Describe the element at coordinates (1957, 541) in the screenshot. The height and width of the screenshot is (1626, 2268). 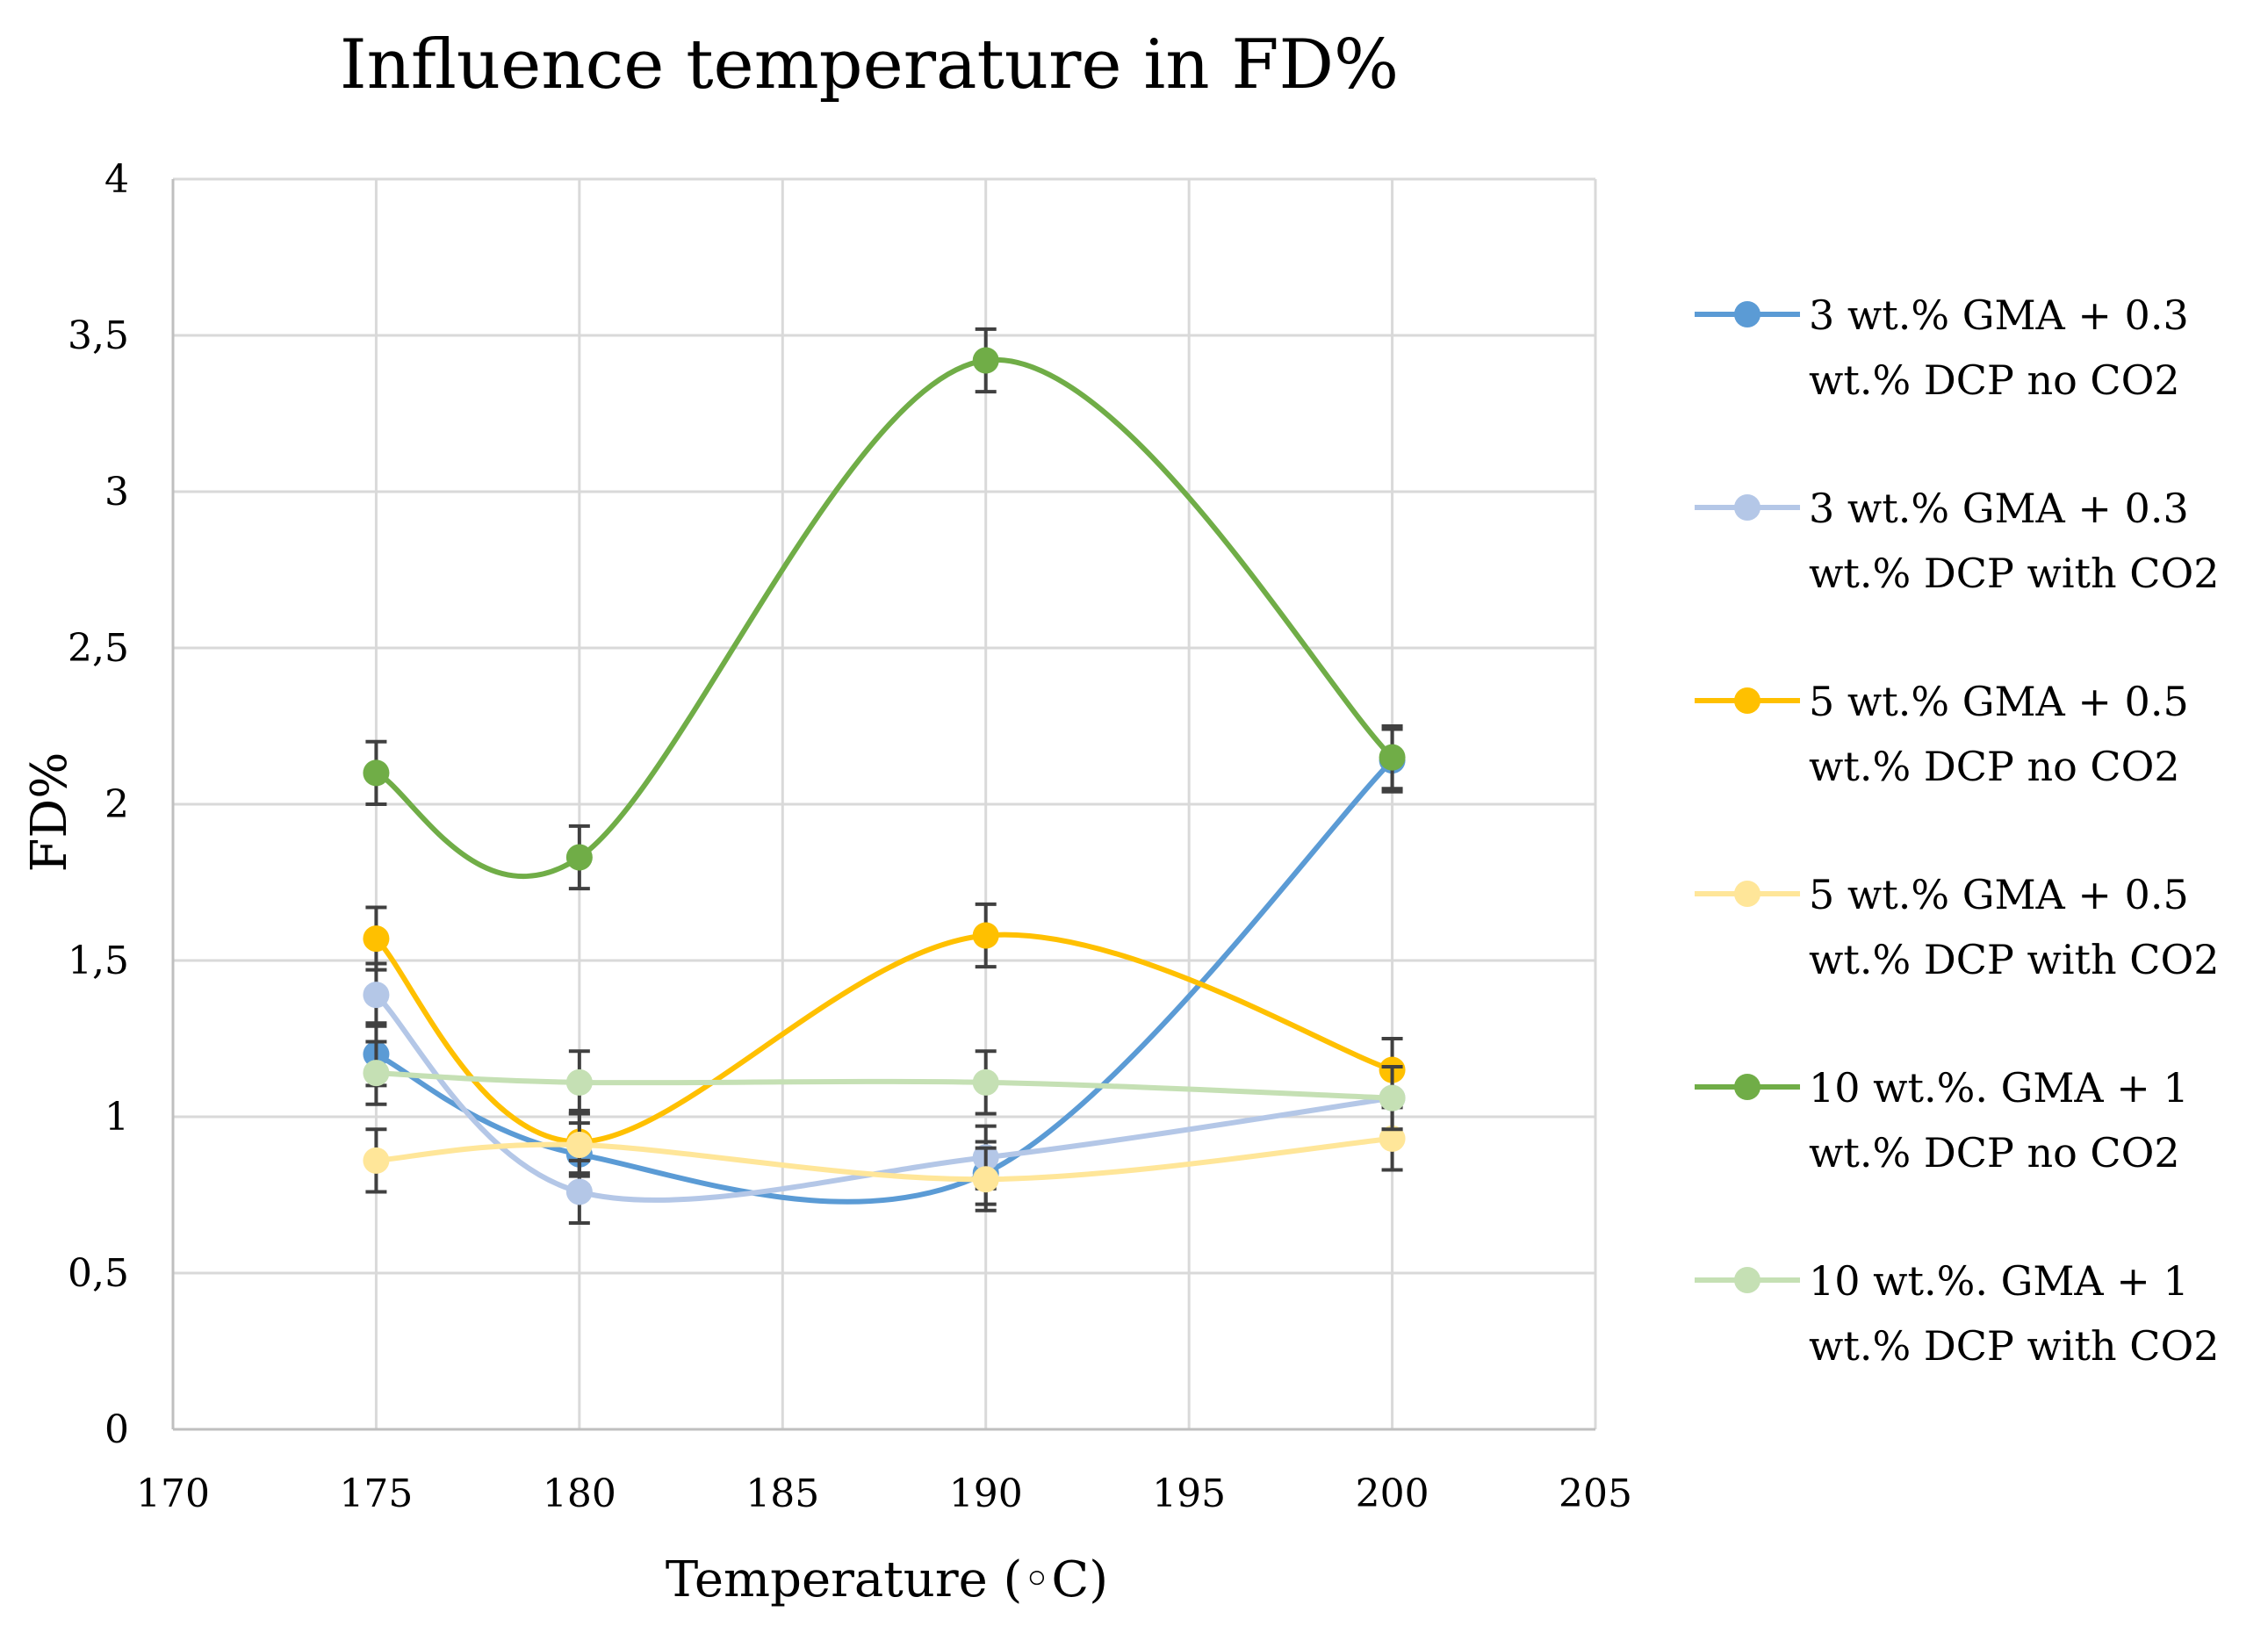
I see `legend-entry: 3 wt.% GMA + 0.3 wt.% DCP with CO2` at that location.